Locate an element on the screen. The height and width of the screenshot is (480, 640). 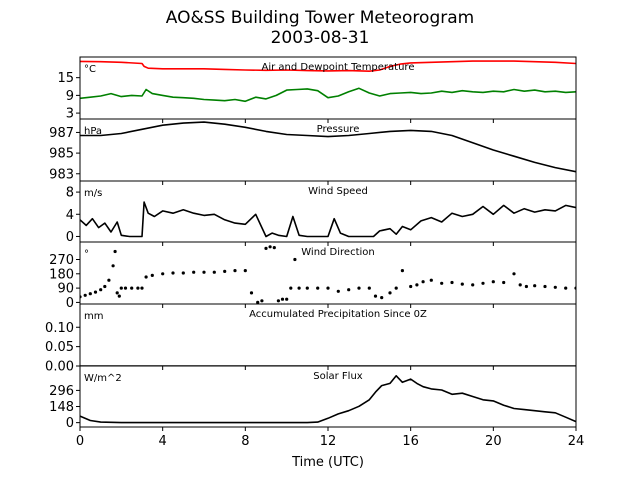
panel-title: Accumulated Precipitation Since 0Z is located at coordinates (338, 314).